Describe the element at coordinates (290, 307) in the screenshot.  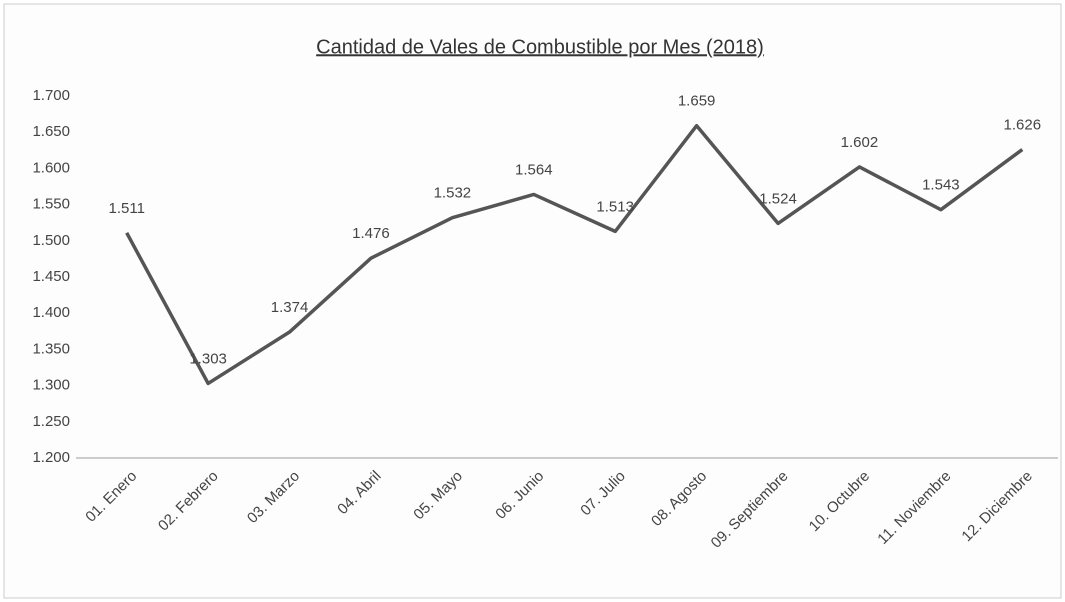
I see `data-label: 1.374` at that location.